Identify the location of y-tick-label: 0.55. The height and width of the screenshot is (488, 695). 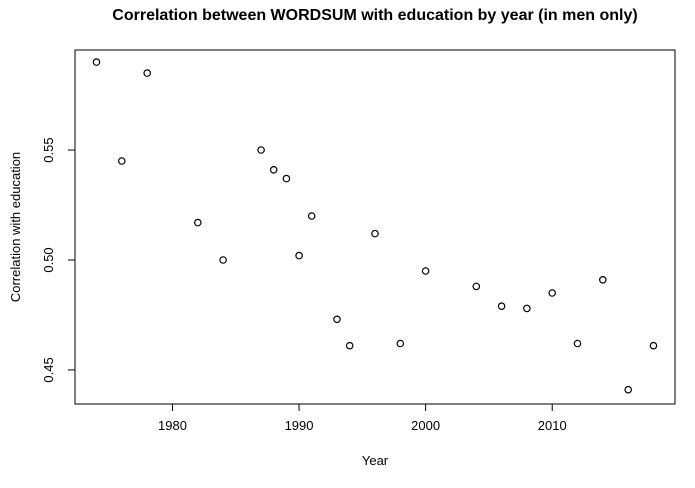
(48, 149).